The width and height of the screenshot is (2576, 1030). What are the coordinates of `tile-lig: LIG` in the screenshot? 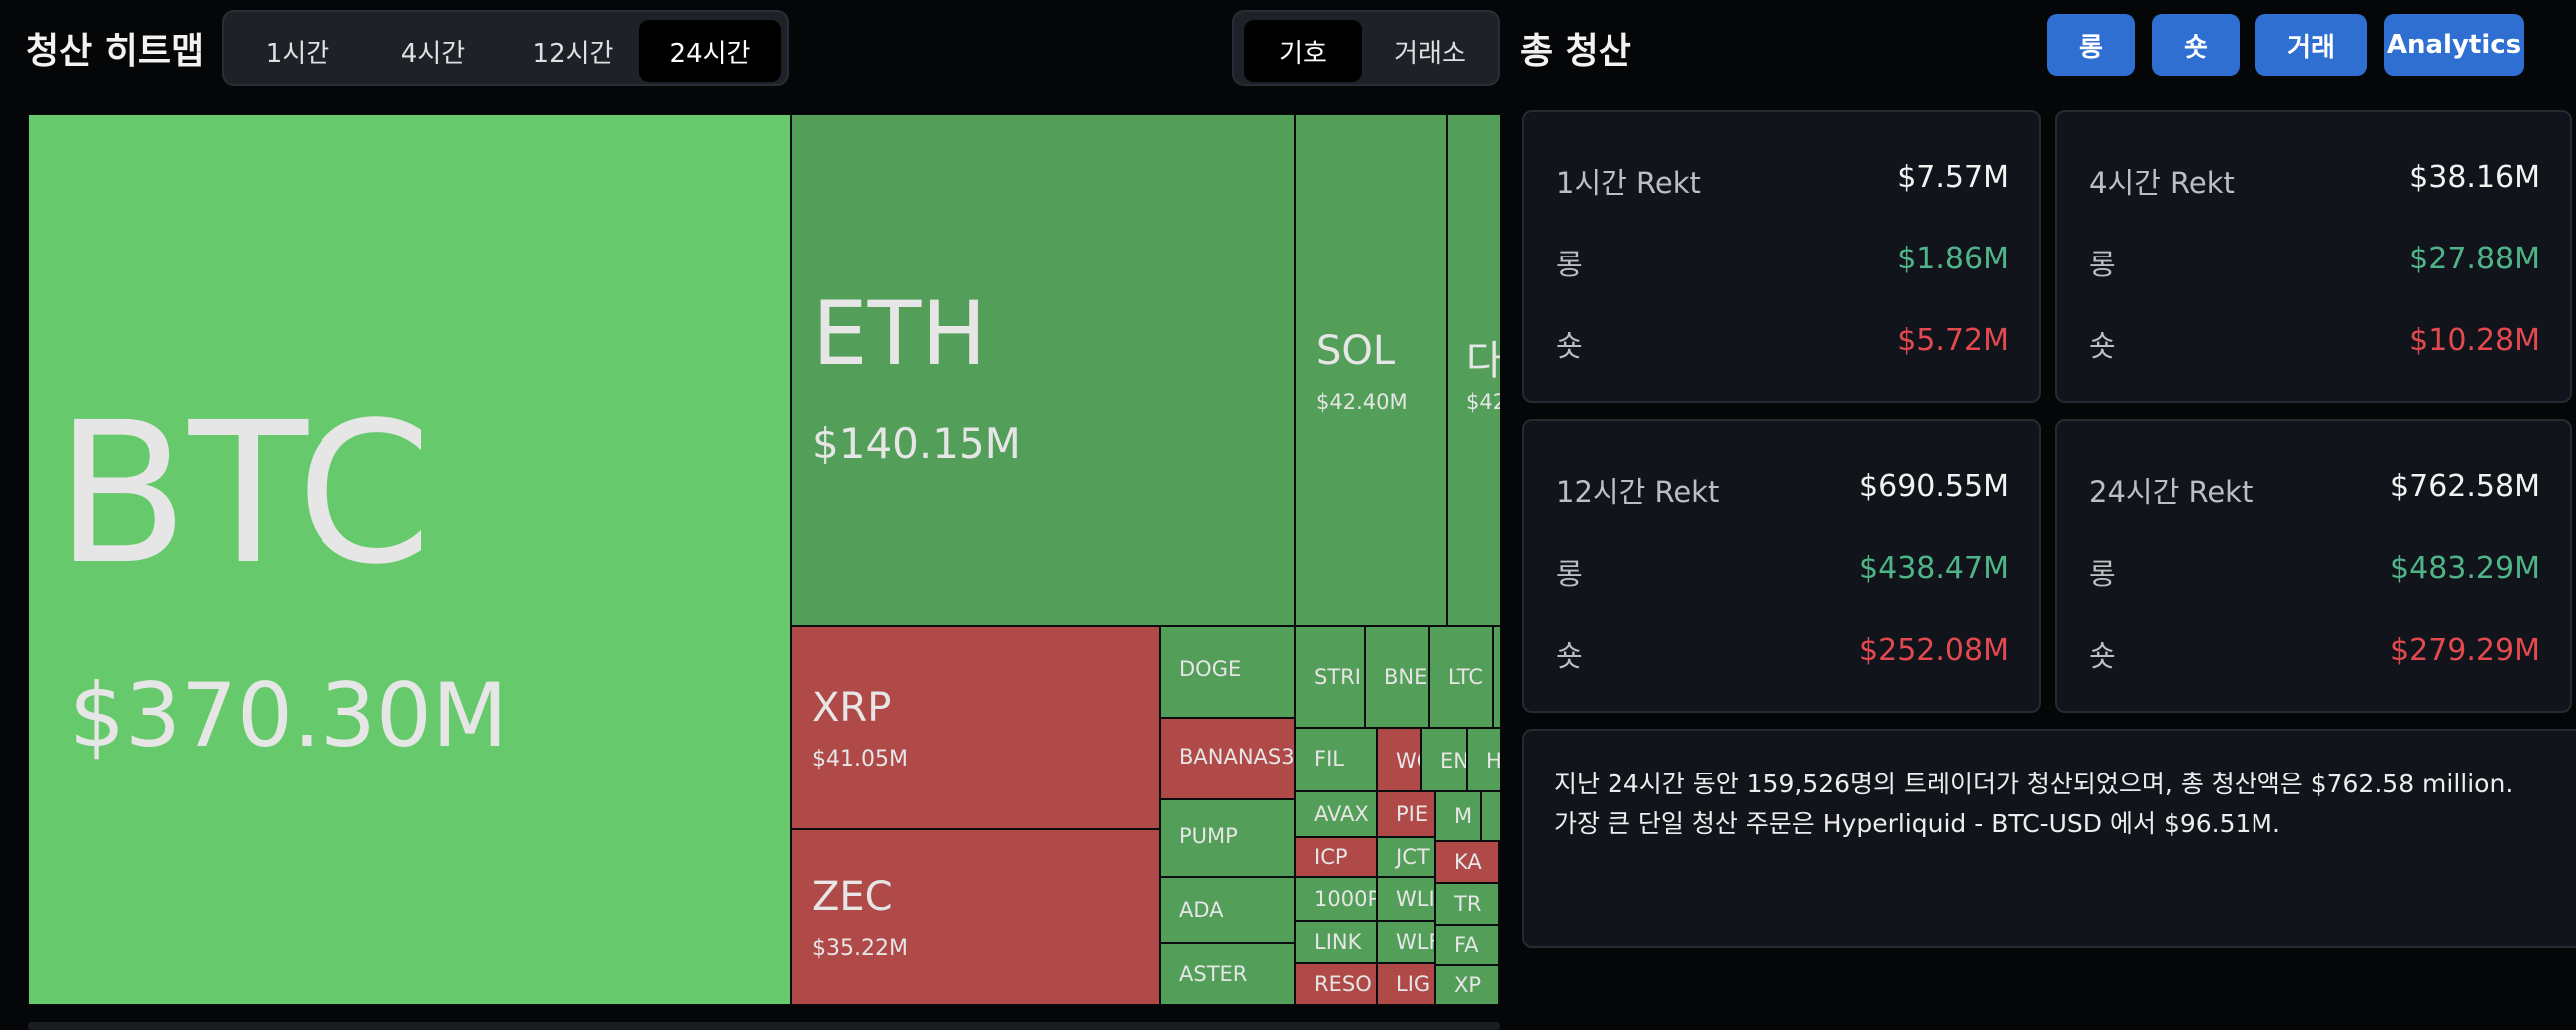 It's located at (1406, 984).